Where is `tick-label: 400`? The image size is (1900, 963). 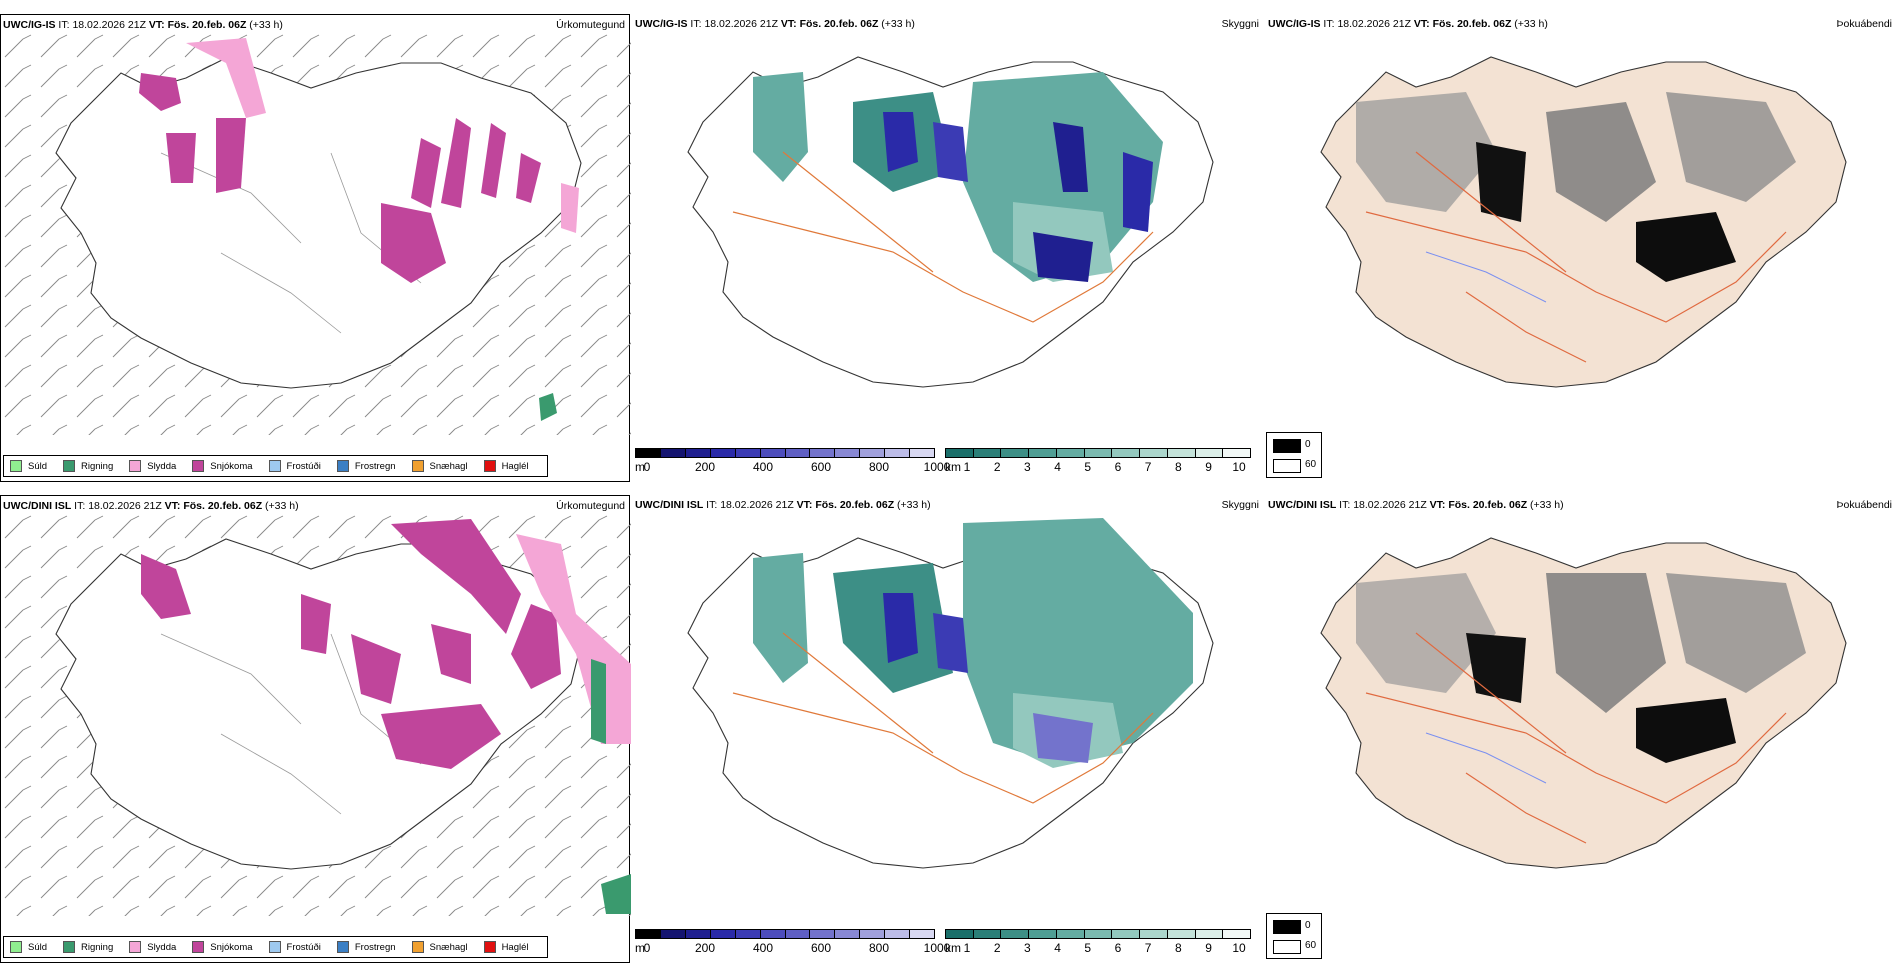 tick-label: 400 is located at coordinates (763, 467).